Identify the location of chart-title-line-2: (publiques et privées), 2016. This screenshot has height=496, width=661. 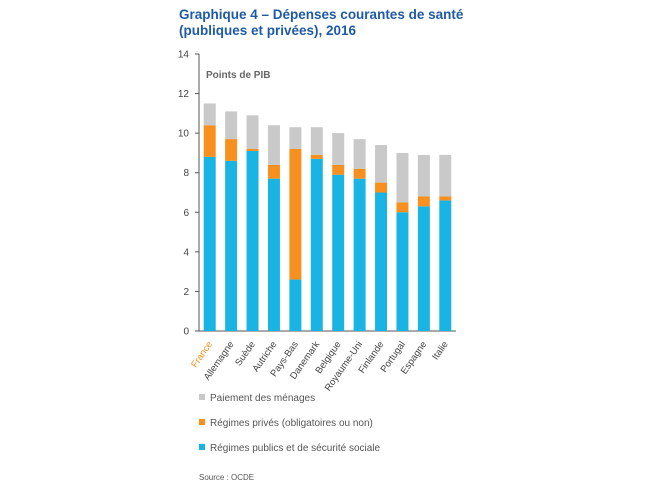
(268, 30).